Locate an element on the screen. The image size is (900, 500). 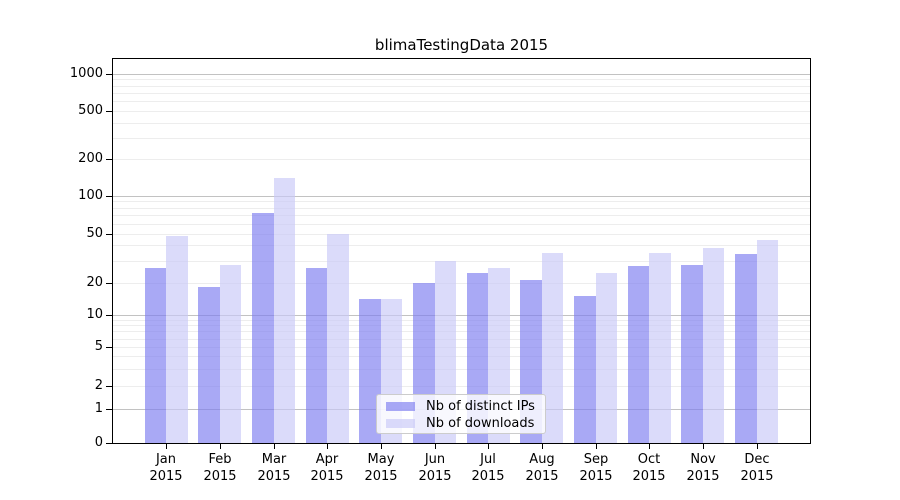
x-tick-label: Jul 2015 is located at coordinates (488, 468).